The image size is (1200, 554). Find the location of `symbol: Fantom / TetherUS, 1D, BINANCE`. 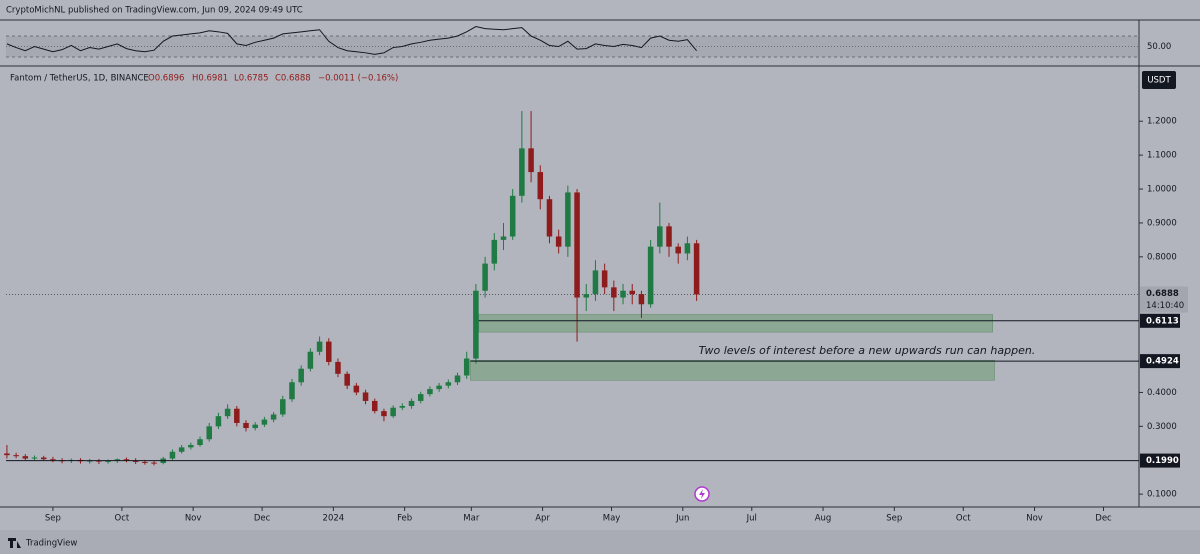

symbol: Fantom / TetherUS, 1D, BINANCE is located at coordinates (79, 79).